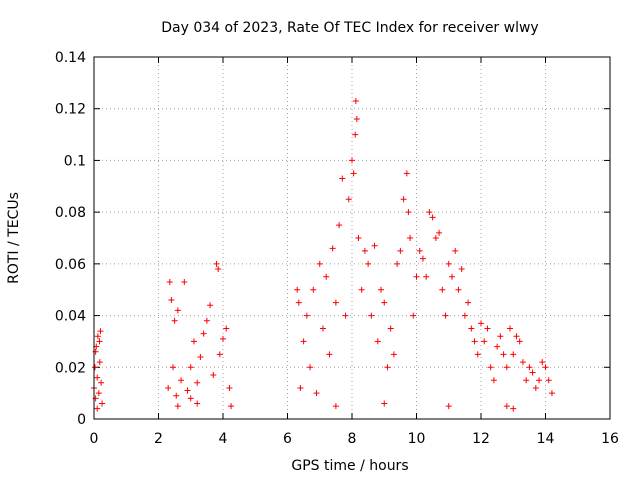  Describe the element at coordinates (81, 420) in the screenshot. I see `y-tick-label: 0` at that location.